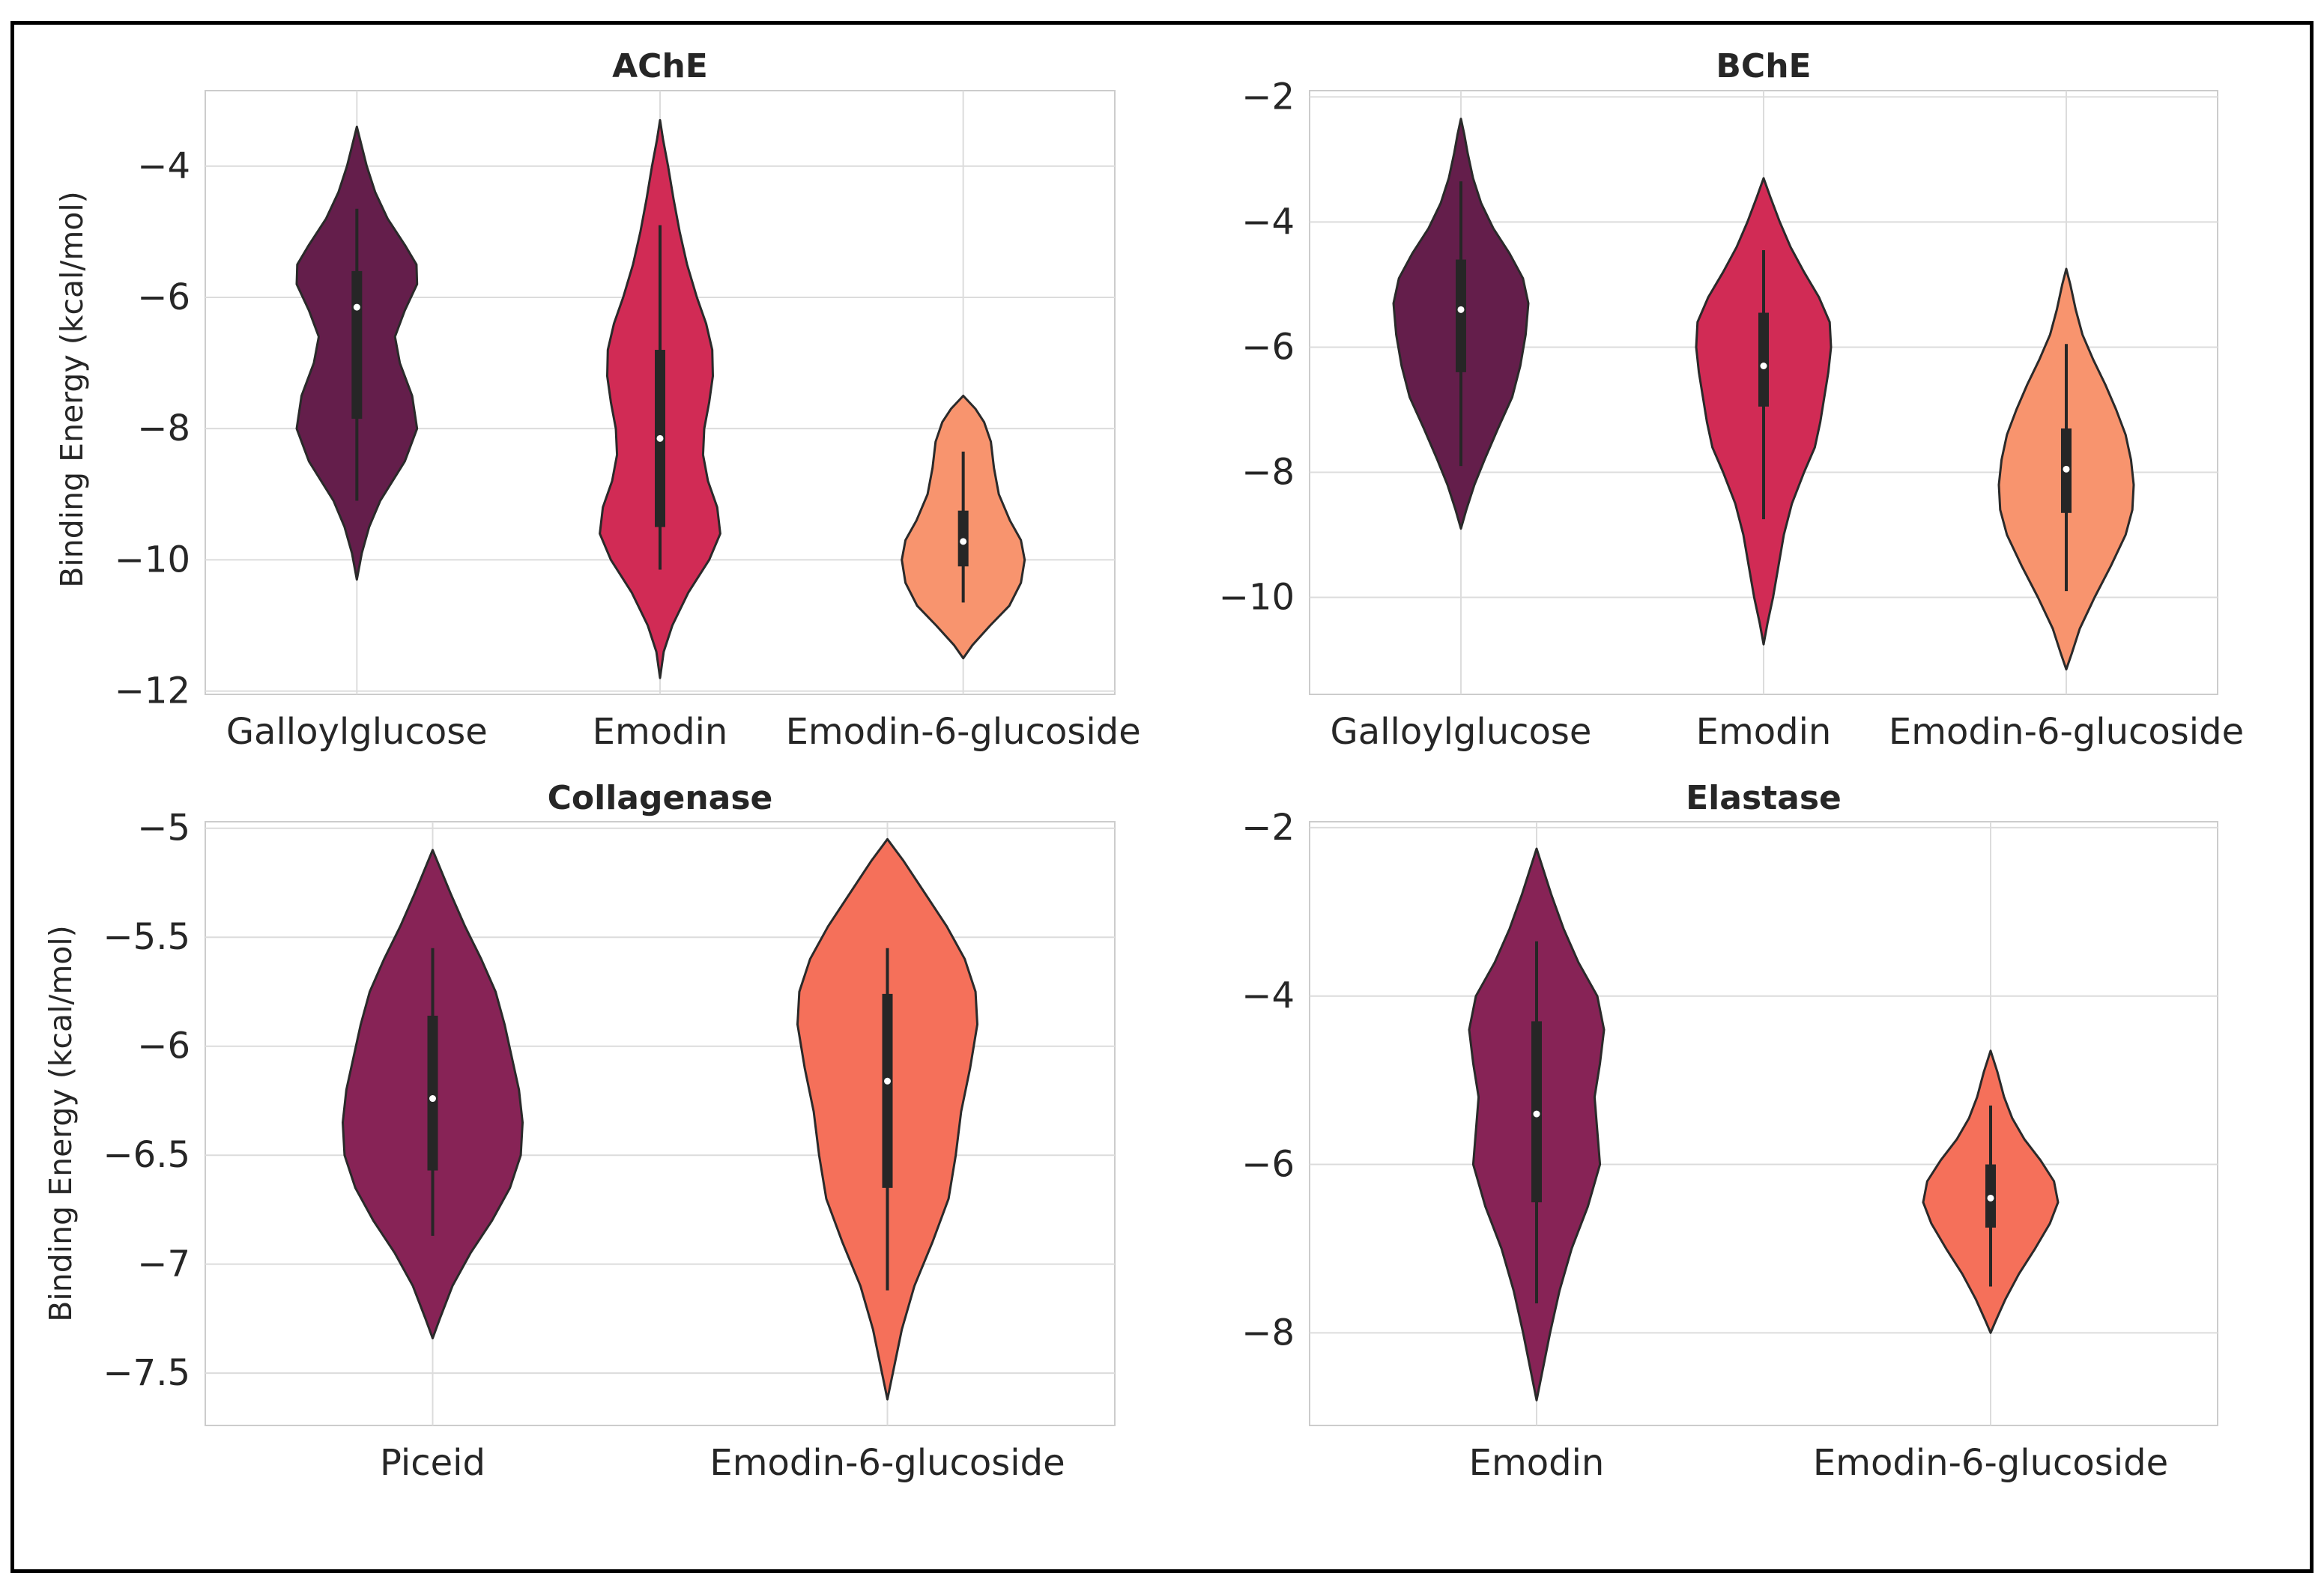 This screenshot has height=1594, width=2324. I want to click on title-elastase: Elastase, so click(1764, 798).